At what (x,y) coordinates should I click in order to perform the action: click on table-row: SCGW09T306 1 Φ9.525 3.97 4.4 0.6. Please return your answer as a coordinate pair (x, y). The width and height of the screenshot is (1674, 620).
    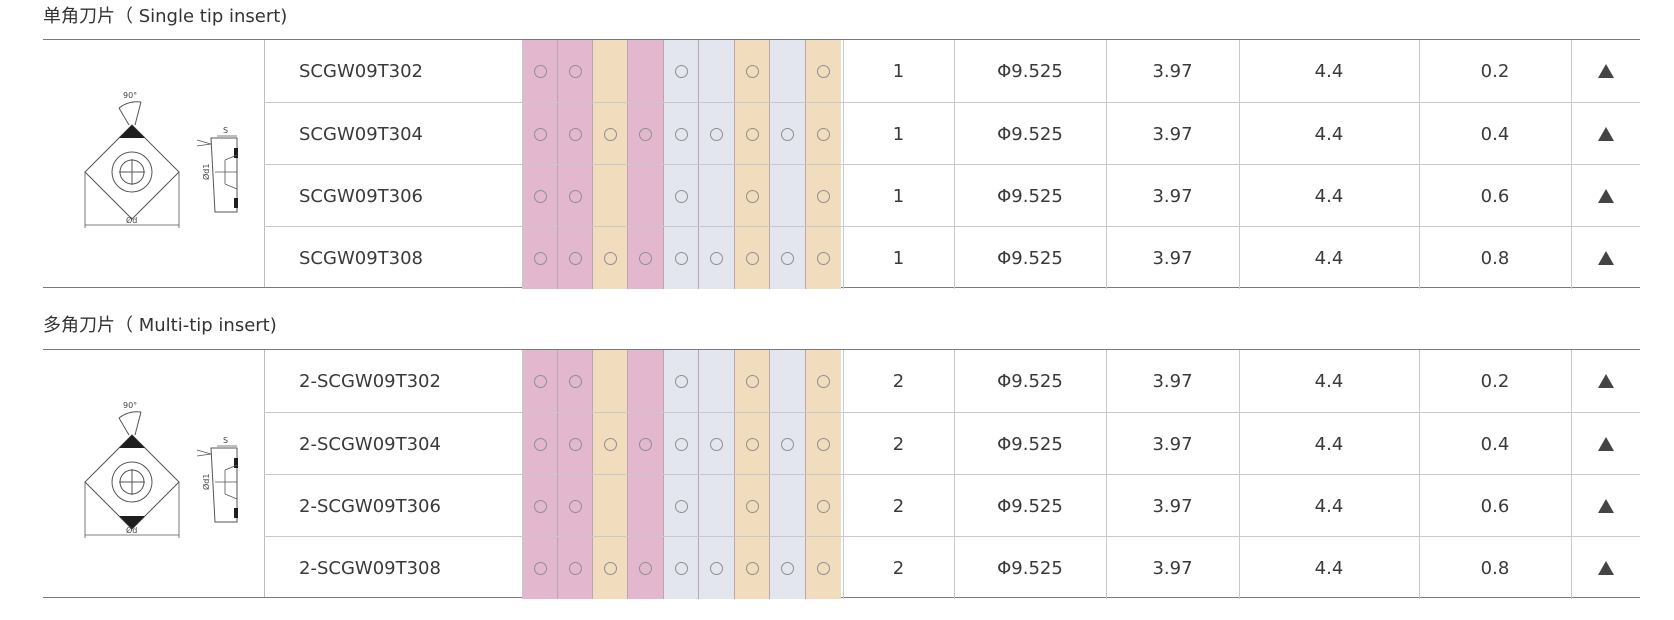
    Looking at the image, I should click on (952, 195).